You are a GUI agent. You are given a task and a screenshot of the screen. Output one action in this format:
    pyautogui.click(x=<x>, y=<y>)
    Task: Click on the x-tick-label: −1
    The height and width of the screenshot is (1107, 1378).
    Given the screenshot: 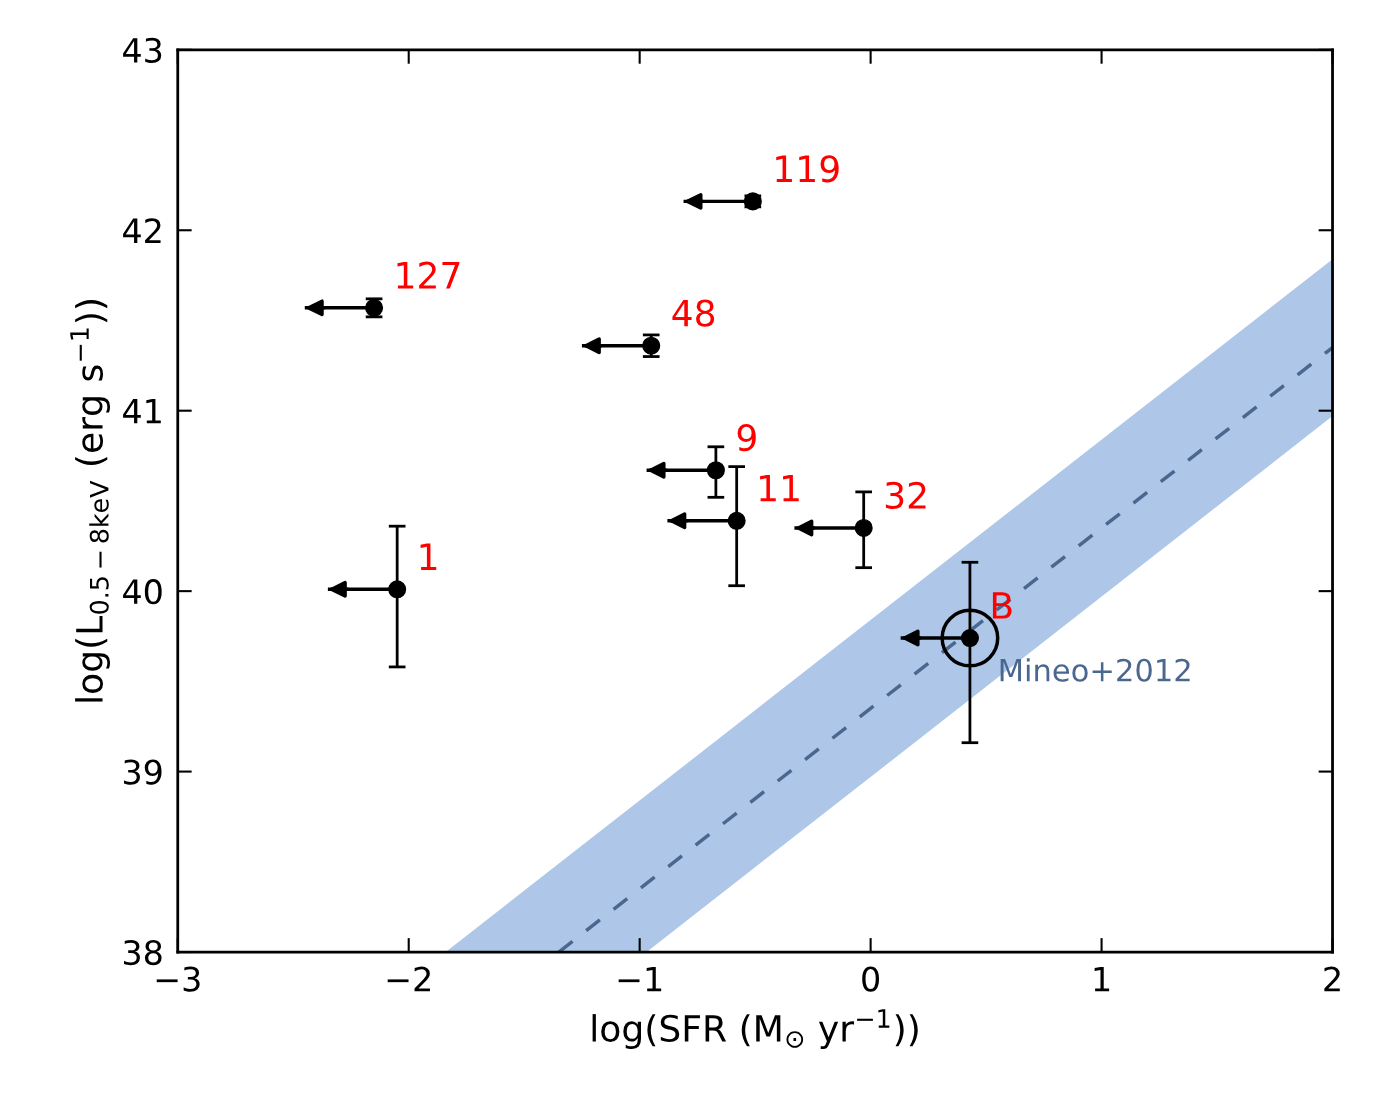 What is the action you would take?
    pyautogui.click(x=640, y=979)
    